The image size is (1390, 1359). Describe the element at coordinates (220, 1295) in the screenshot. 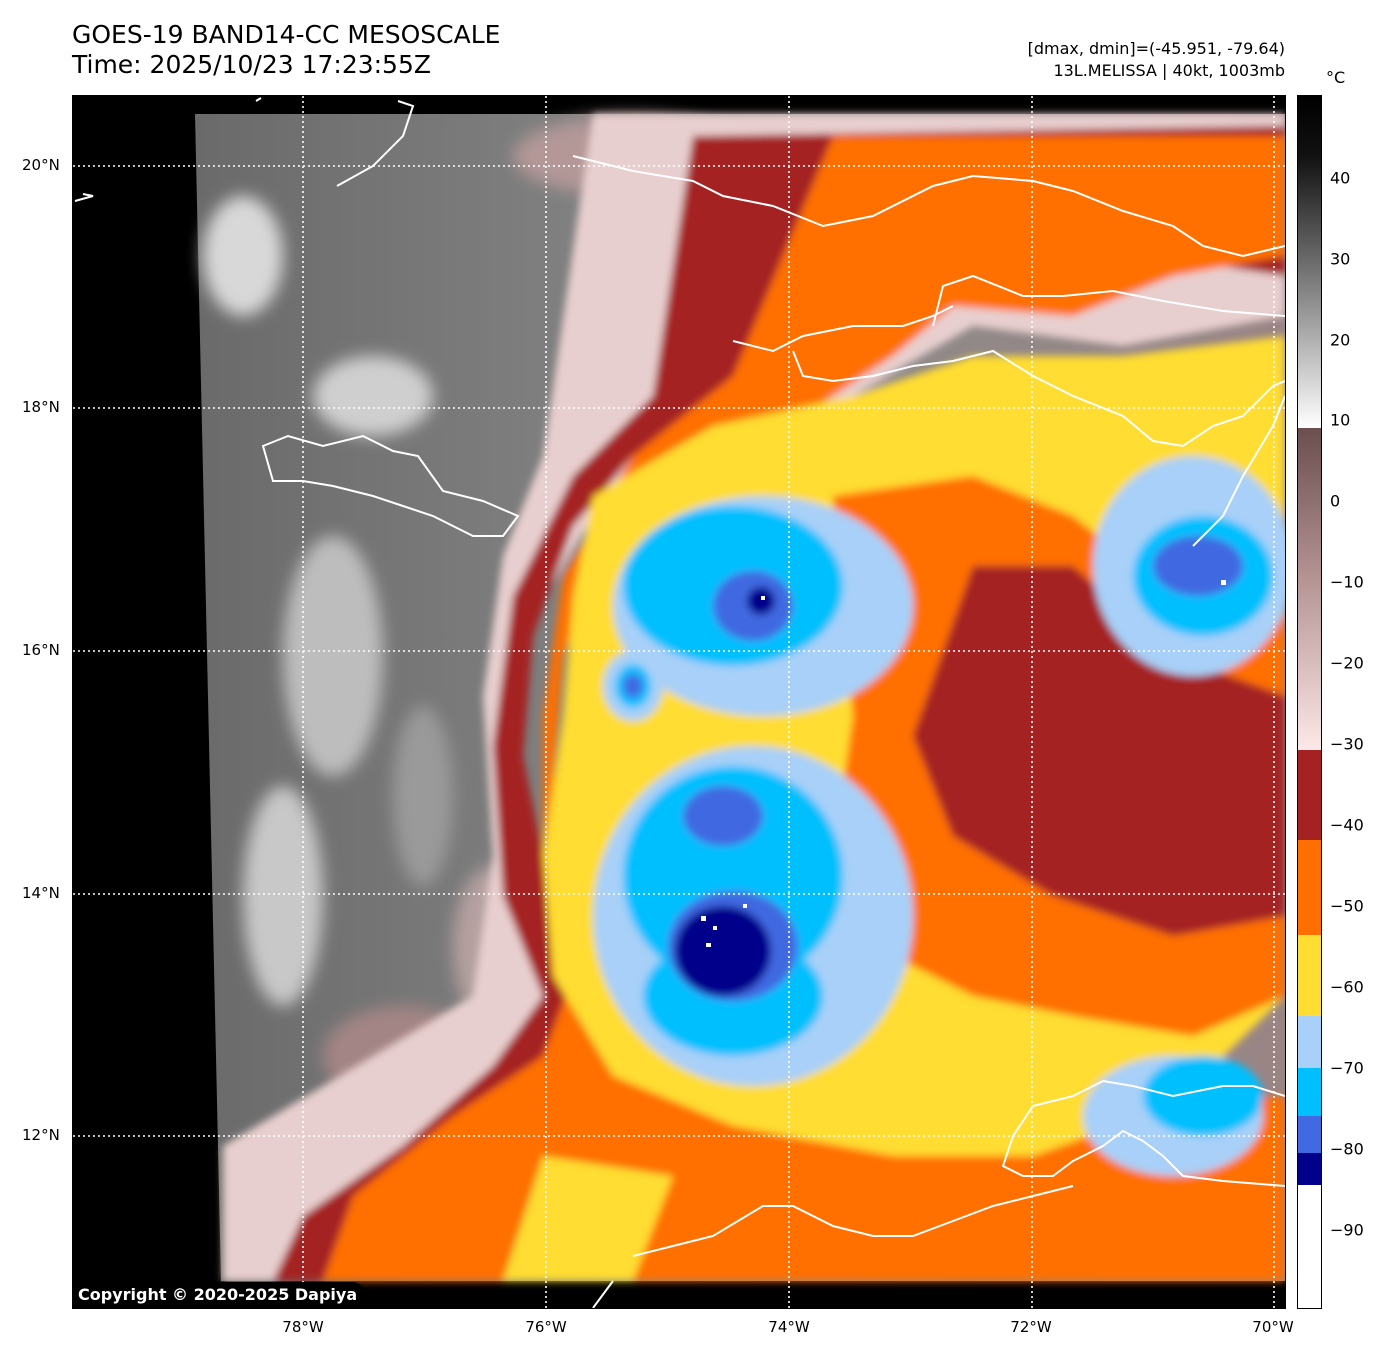

I see `copyright-notice: Copyright © 2020-2025 Dapiya` at that location.